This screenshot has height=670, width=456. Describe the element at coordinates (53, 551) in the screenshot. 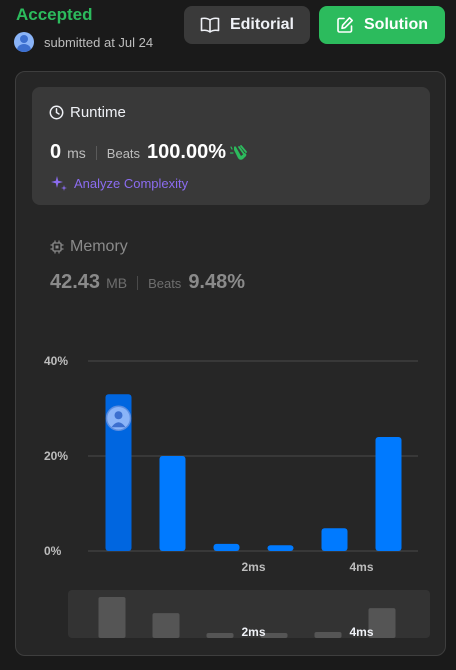

I see `y-tick-label: 0%` at that location.